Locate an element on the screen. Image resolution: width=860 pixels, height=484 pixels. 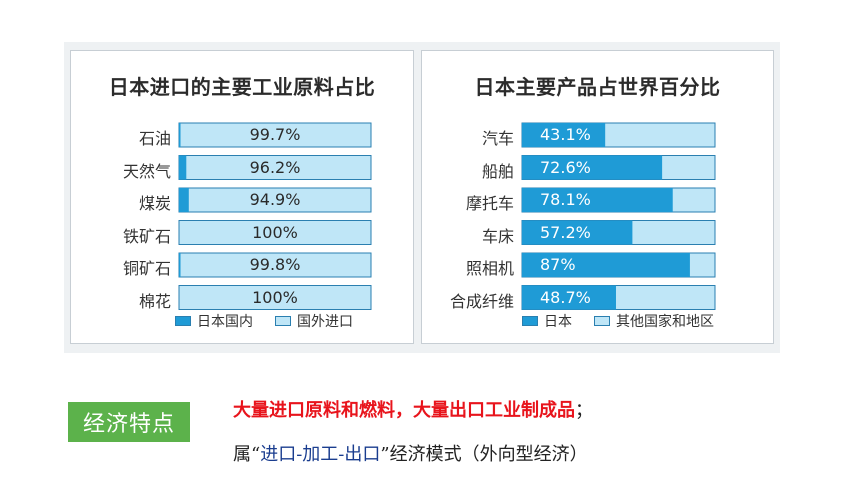
legend-label-imported: 国外进口 is located at coordinates (325, 322).